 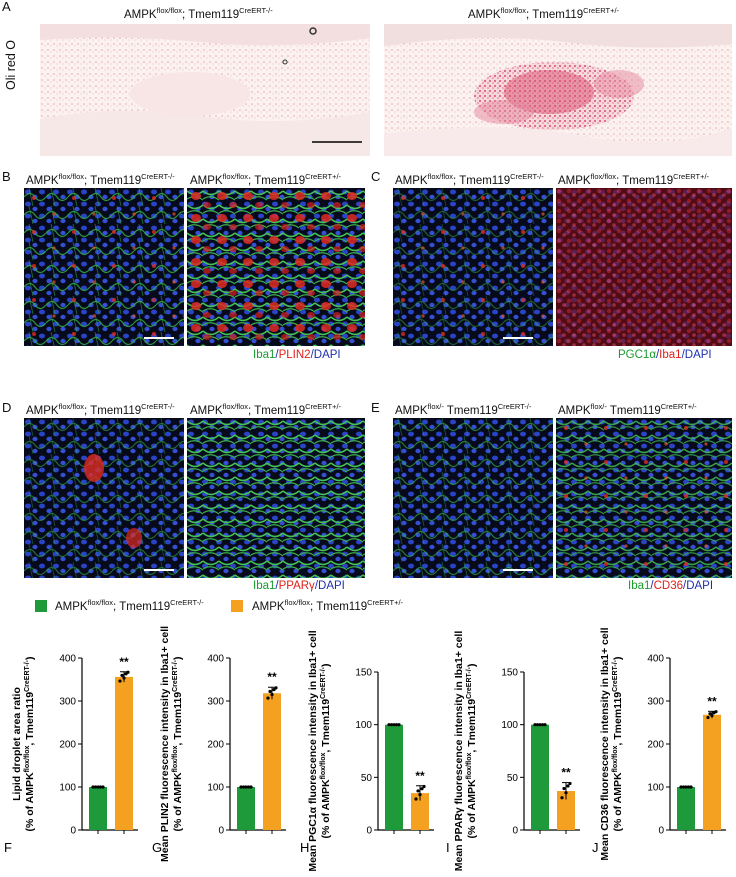 What do you see at coordinates (595, 847) in the screenshot?
I see `chart-letter: J` at bounding box center [595, 847].